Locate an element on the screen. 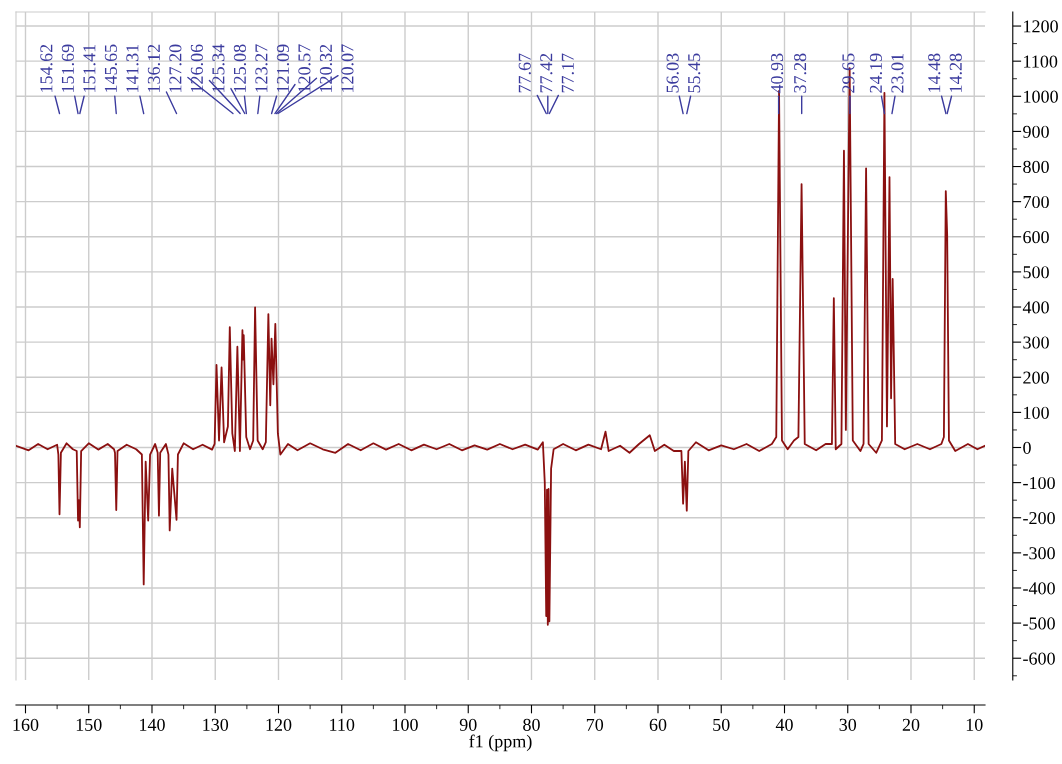  y-tick-label: 0 is located at coordinates (1027, 447).